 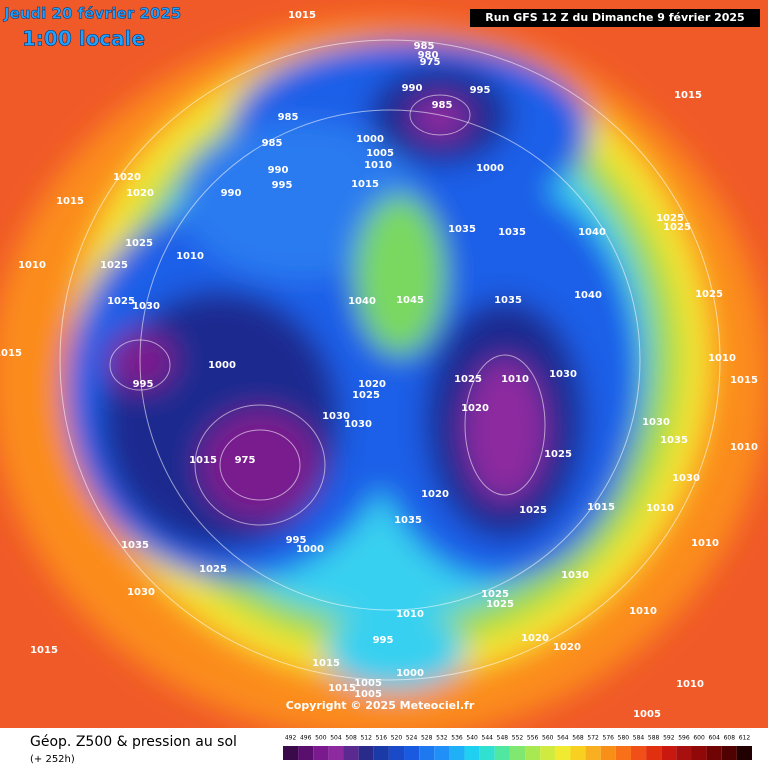 What do you see at coordinates (624, 738) in the screenshot?
I see `colorbar-label: 580` at bounding box center [624, 738].